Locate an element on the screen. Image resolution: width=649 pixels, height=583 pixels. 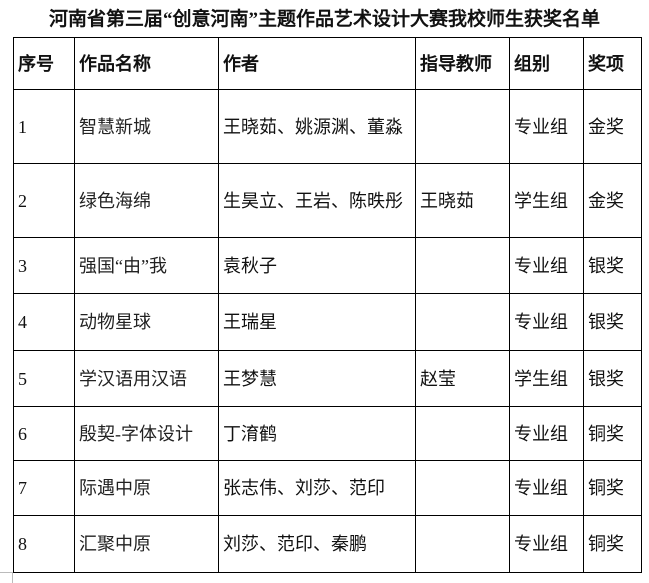
cell-col-author: 刘莎、范印、秦鹏 is located at coordinates (317, 544).